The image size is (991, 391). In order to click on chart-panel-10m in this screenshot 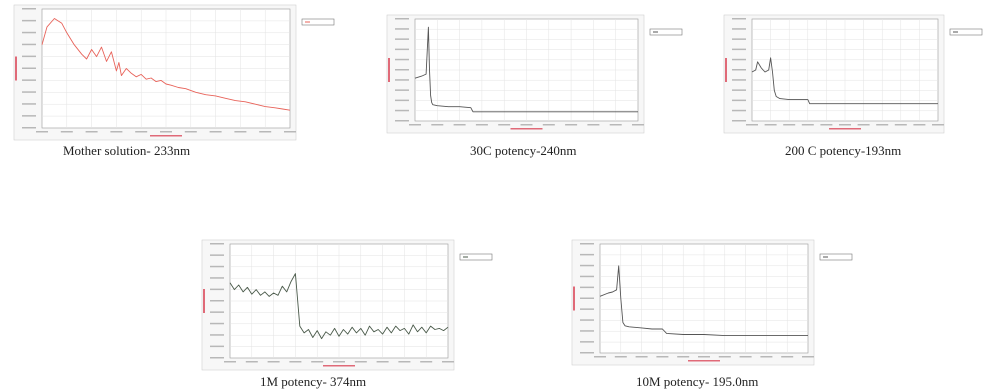, I will do `click(715, 302)`.